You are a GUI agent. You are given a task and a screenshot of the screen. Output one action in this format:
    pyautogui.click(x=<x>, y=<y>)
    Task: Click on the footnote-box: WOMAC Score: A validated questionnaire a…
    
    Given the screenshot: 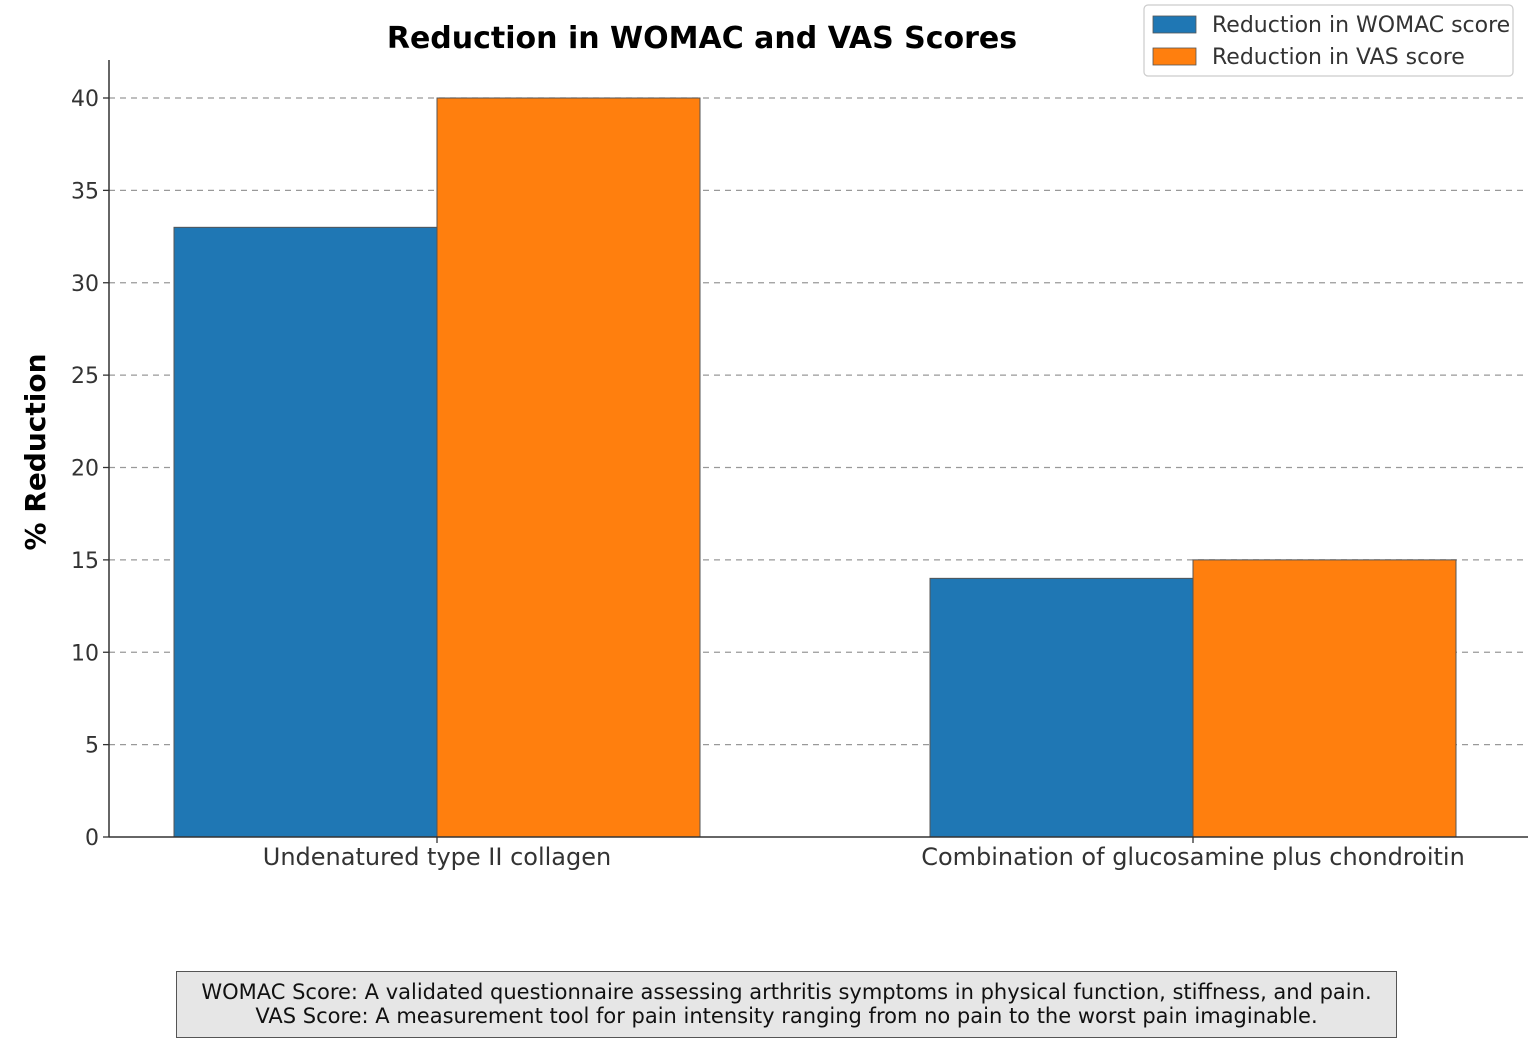 What is the action you would take?
    pyautogui.click(x=786, y=1004)
    